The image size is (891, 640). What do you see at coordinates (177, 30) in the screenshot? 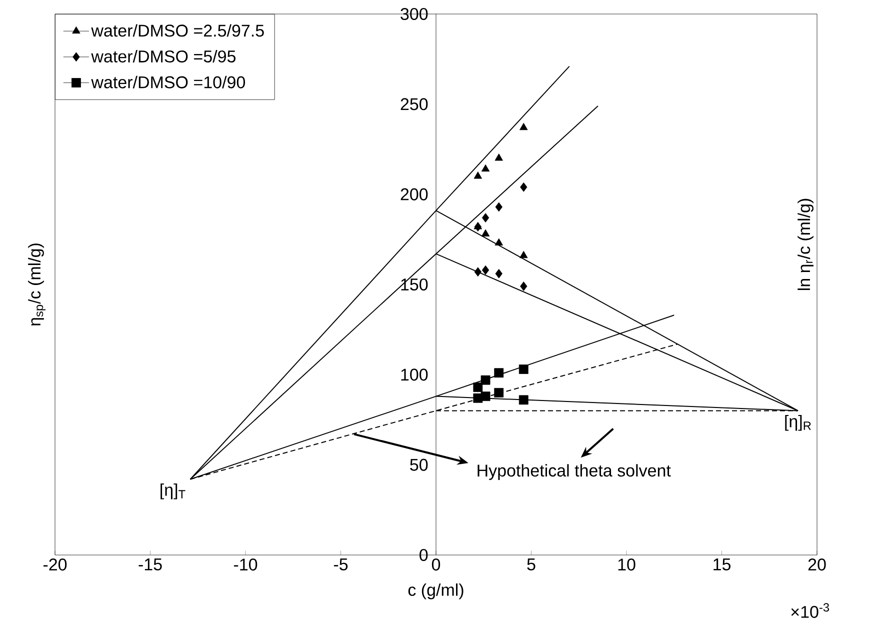
I see `legend-label: water/DMSO =2.5/97.5` at bounding box center [177, 30].